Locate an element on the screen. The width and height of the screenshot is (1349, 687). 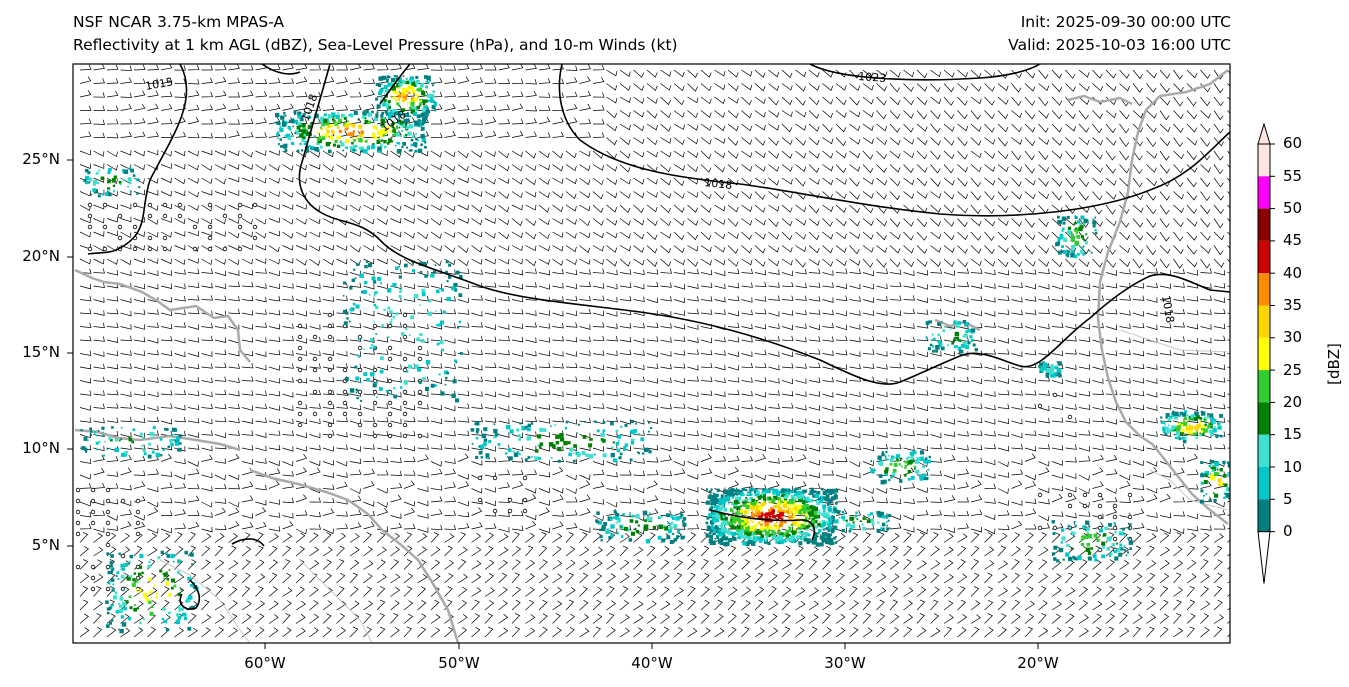
lat-label-5n: 5°N is located at coordinates (45, 545).